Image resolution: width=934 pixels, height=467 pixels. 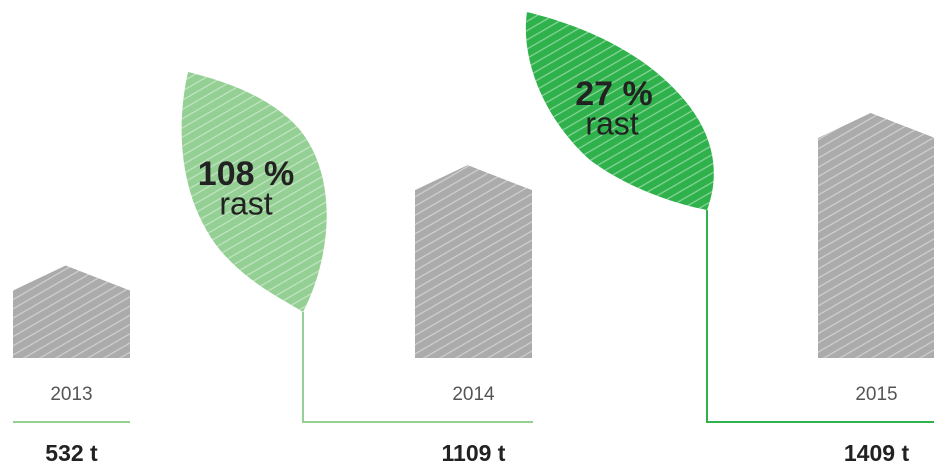 What do you see at coordinates (877, 453) in the screenshot?
I see `value-label: 1409 t` at bounding box center [877, 453].